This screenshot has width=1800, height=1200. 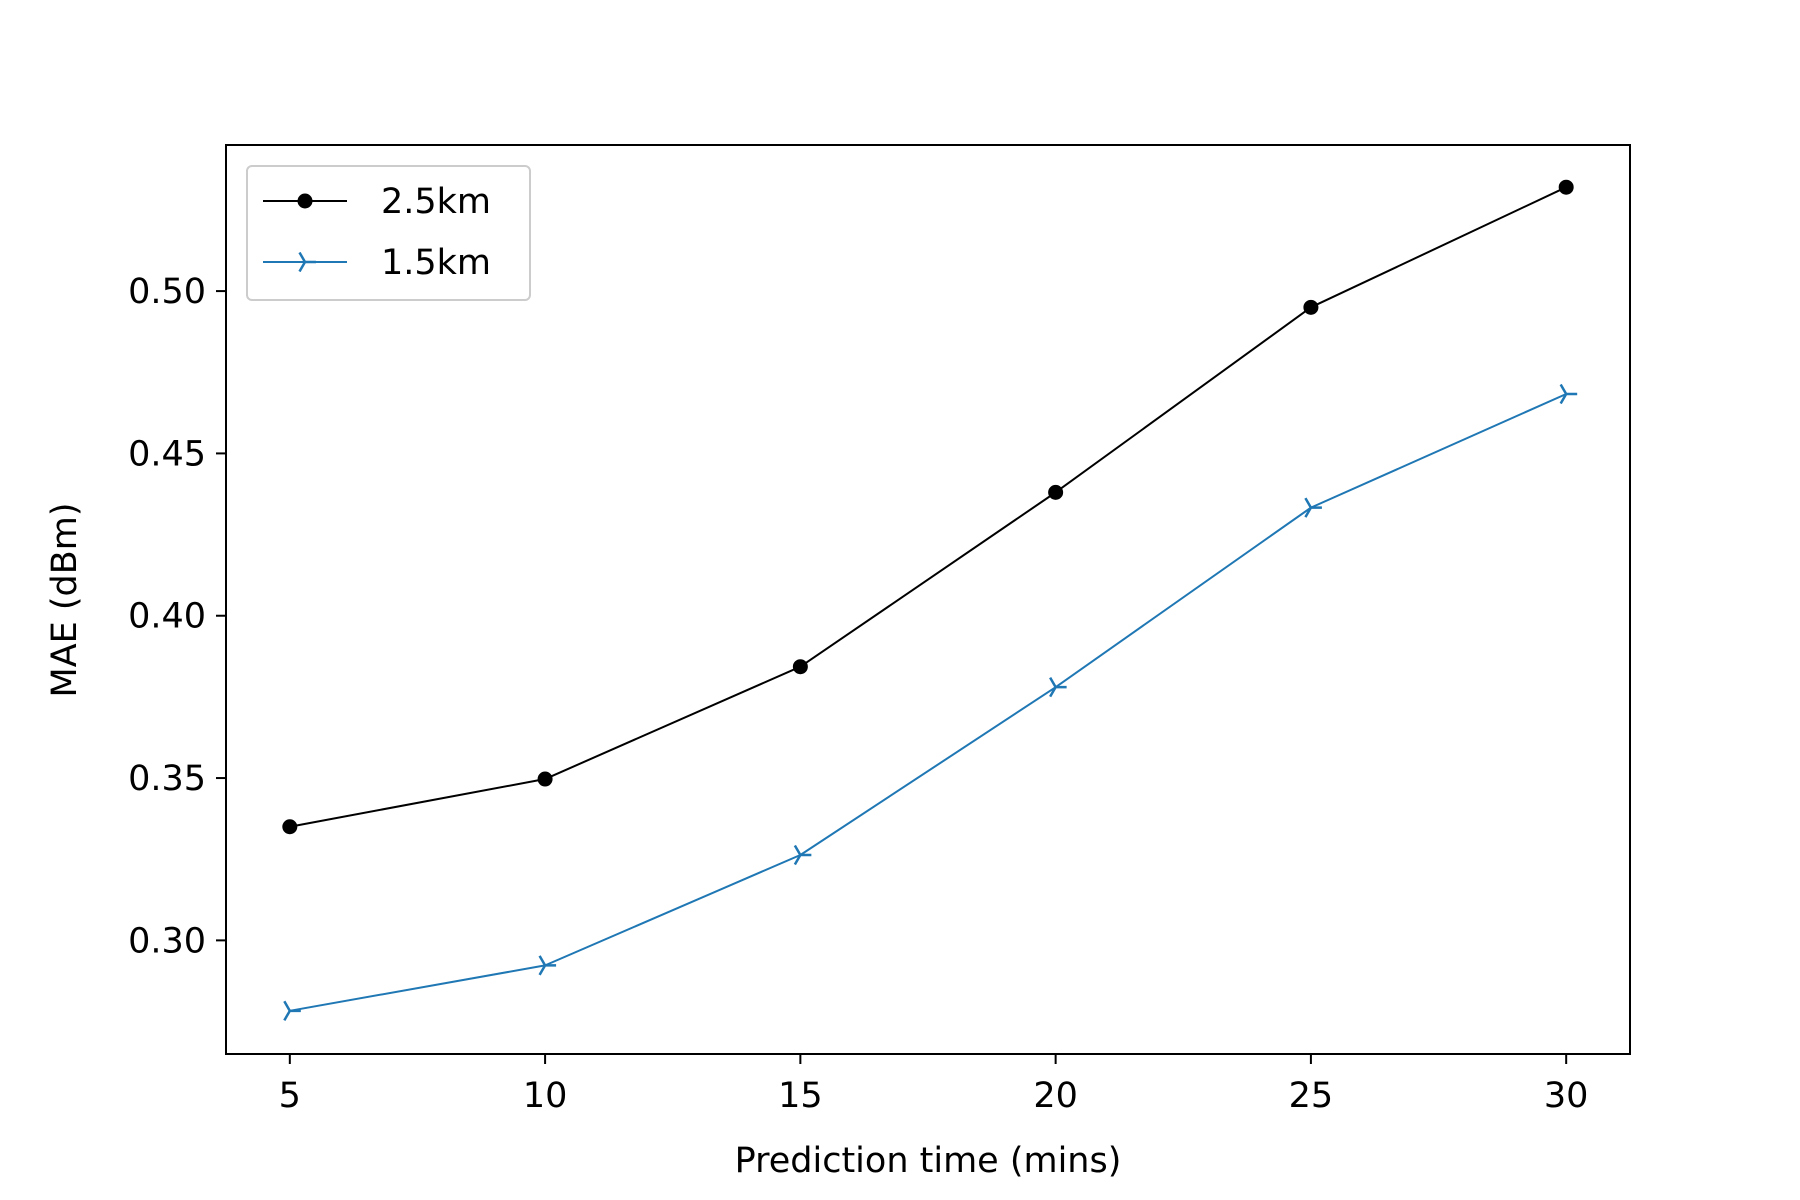 What do you see at coordinates (377, 202) in the screenshot?
I see `legend-entry: 2.5km` at bounding box center [377, 202].